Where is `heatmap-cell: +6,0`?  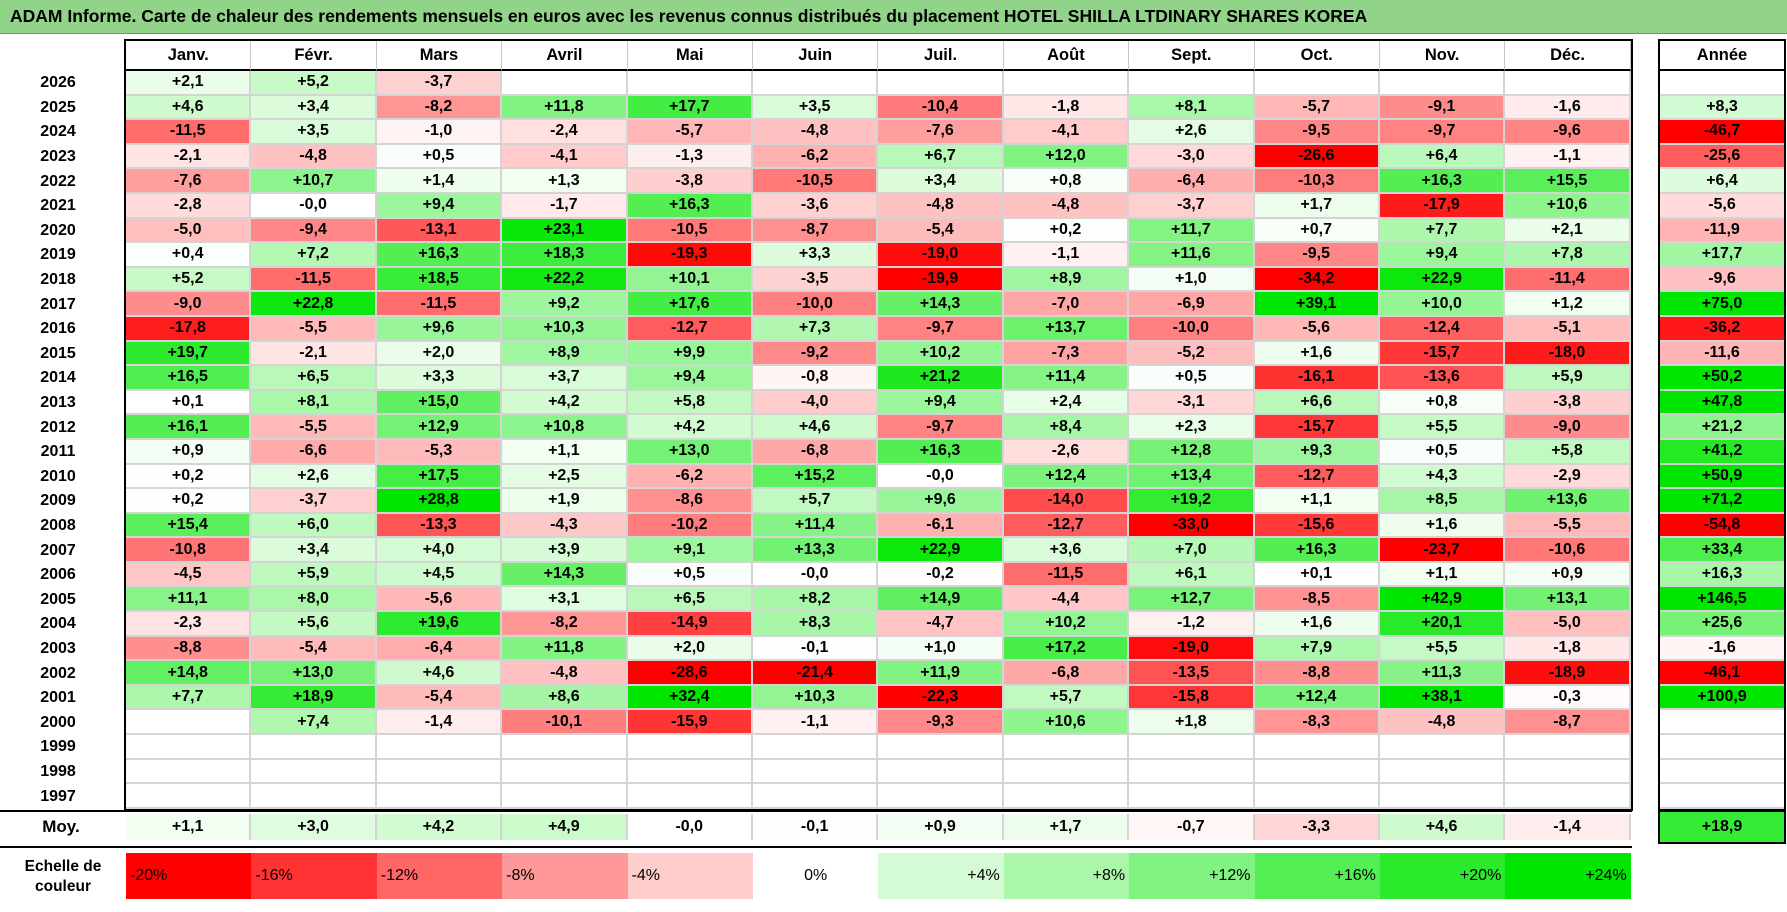
heatmap-cell: +6,0 is located at coordinates (314, 526).